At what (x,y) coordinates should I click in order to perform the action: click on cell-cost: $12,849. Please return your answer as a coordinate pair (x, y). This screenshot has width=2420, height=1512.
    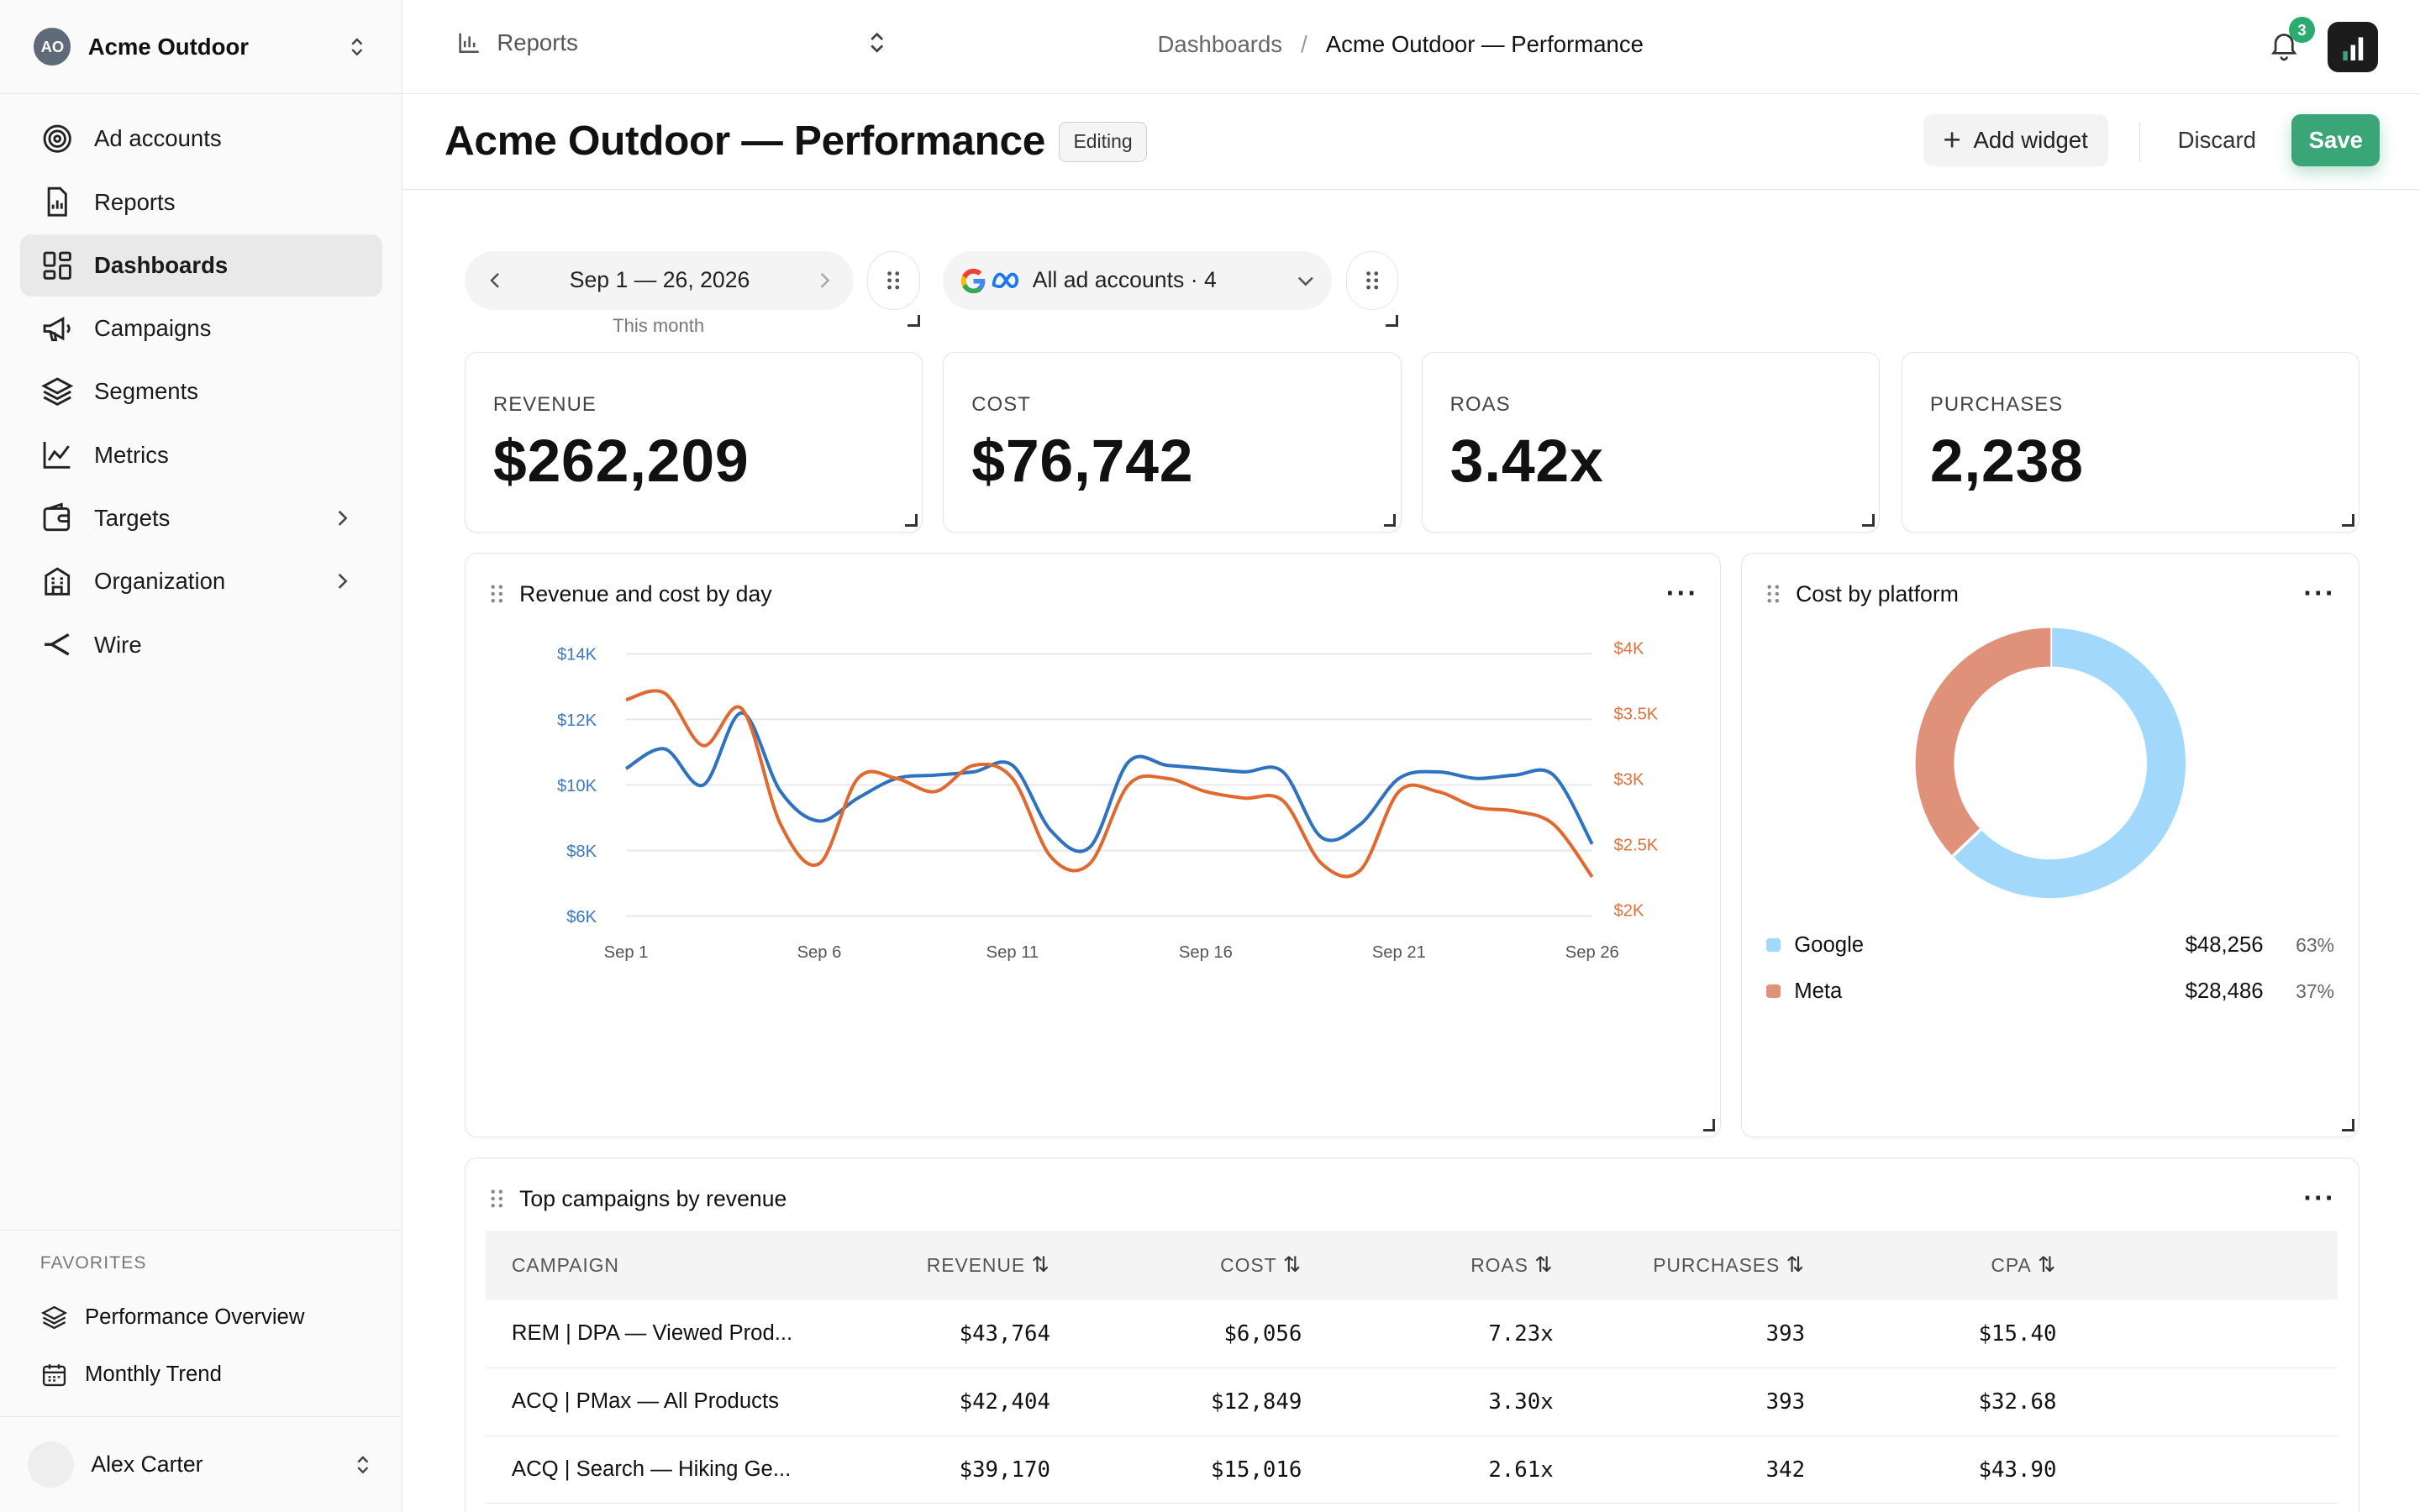
    Looking at the image, I should click on (1192, 1402).